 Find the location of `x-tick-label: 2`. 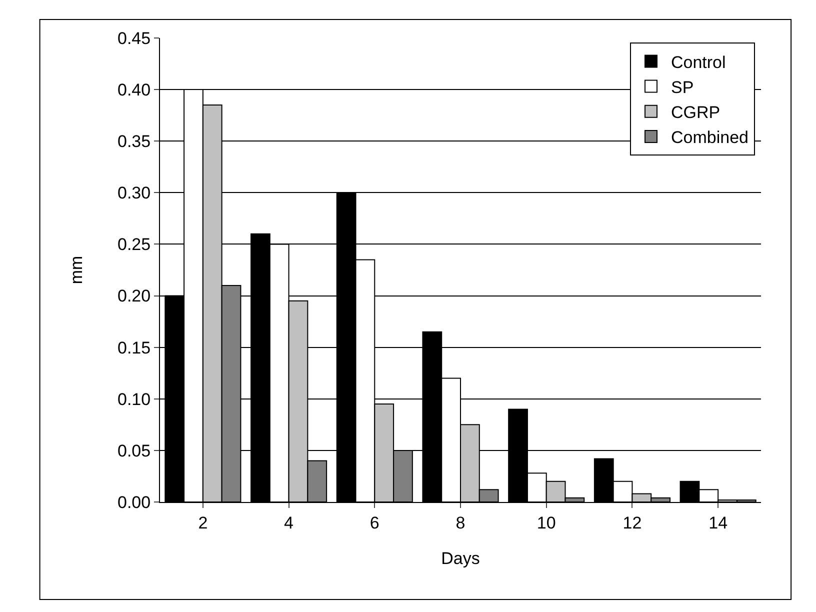

x-tick-label: 2 is located at coordinates (203, 522).